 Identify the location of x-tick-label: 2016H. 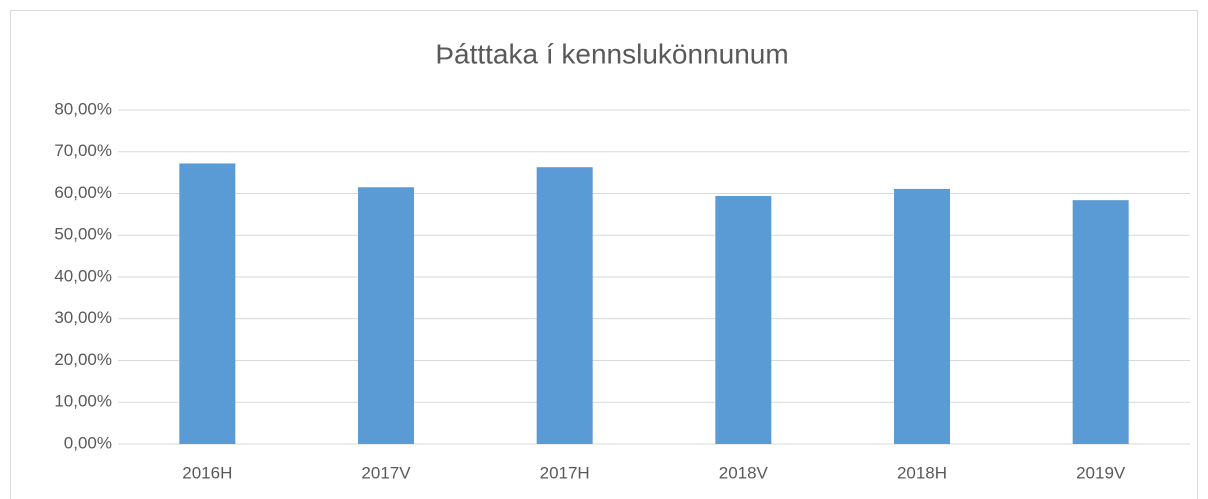
(207, 472).